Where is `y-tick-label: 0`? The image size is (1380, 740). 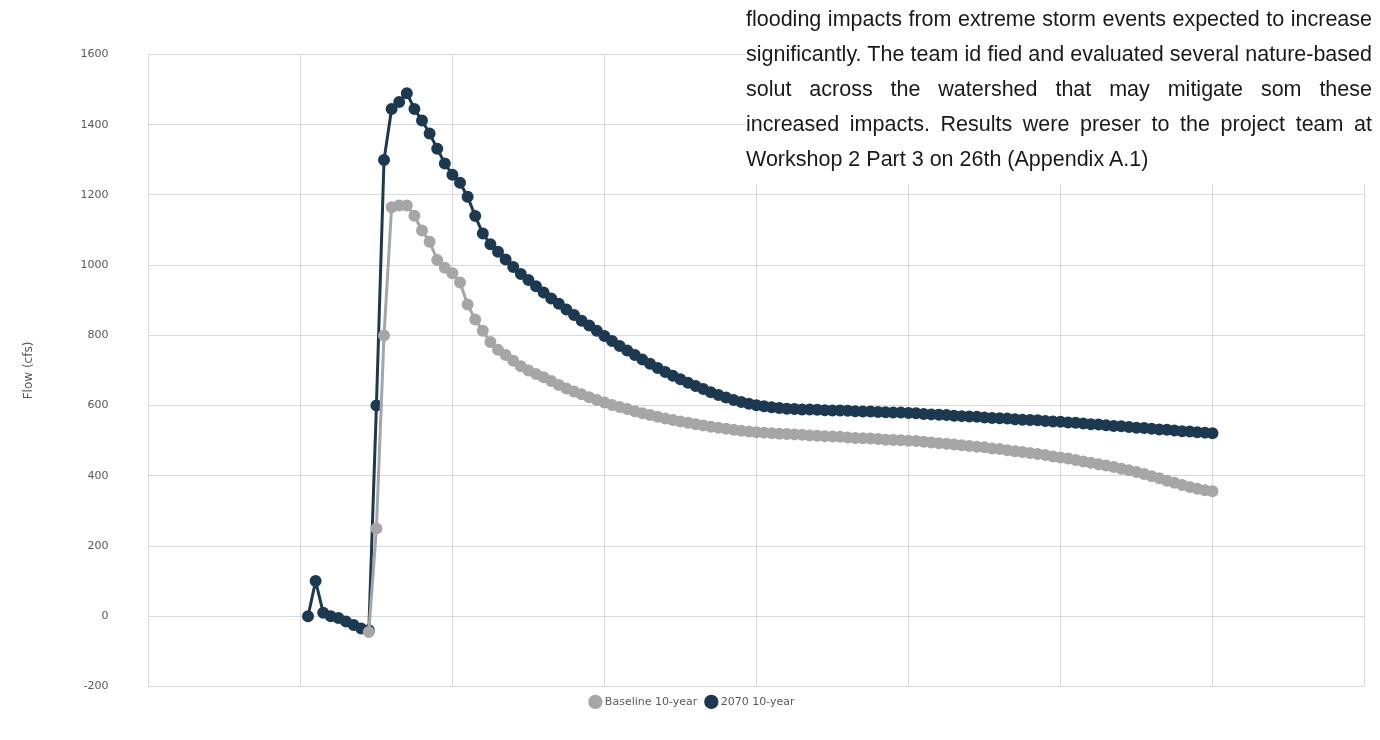
y-tick-label: 0 is located at coordinates (105, 616).